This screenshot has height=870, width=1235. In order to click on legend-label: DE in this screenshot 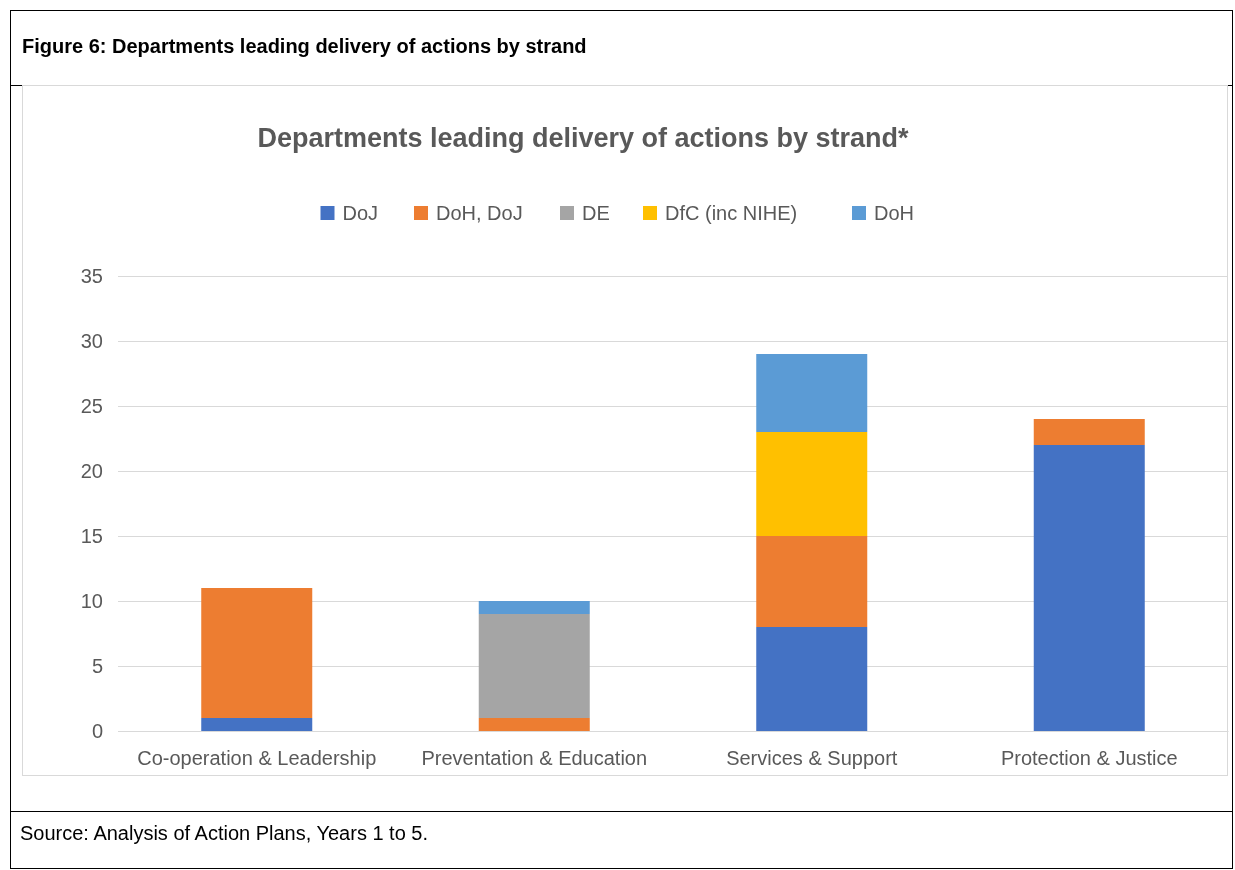, I will do `click(596, 213)`.